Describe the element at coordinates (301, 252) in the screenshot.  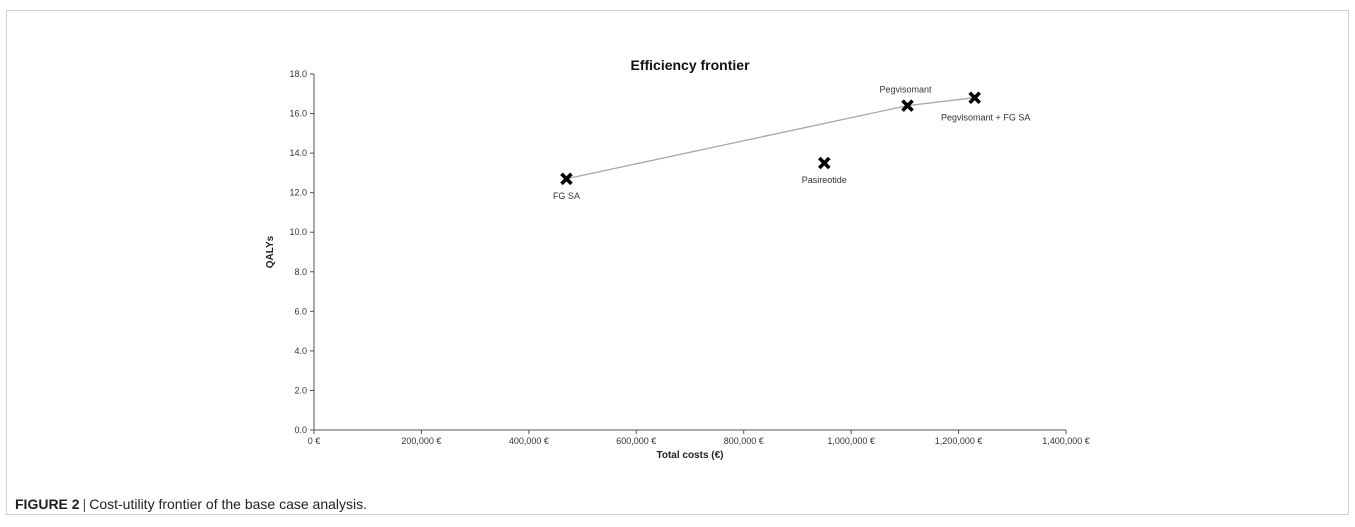
I see `y-axis-ticks: 0.0 2.0 4.0 6.0 8.0 10.0 12.0 14.0 16.0 18.0` at that location.